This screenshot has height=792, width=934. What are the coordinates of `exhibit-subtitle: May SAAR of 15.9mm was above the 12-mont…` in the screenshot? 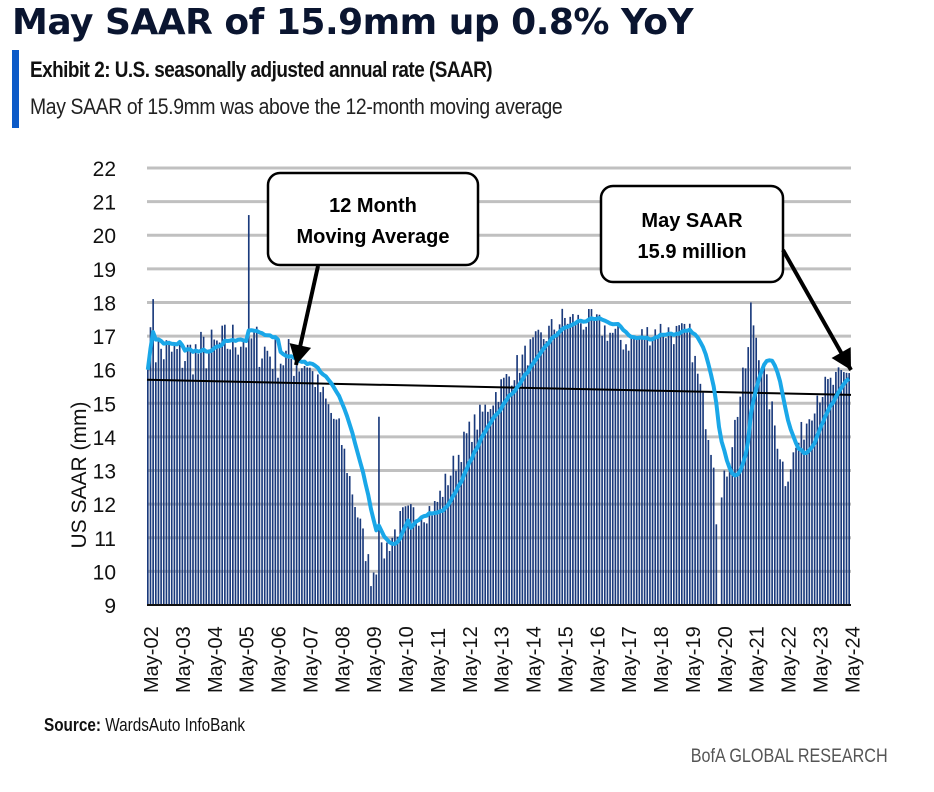 It's located at (296, 106).